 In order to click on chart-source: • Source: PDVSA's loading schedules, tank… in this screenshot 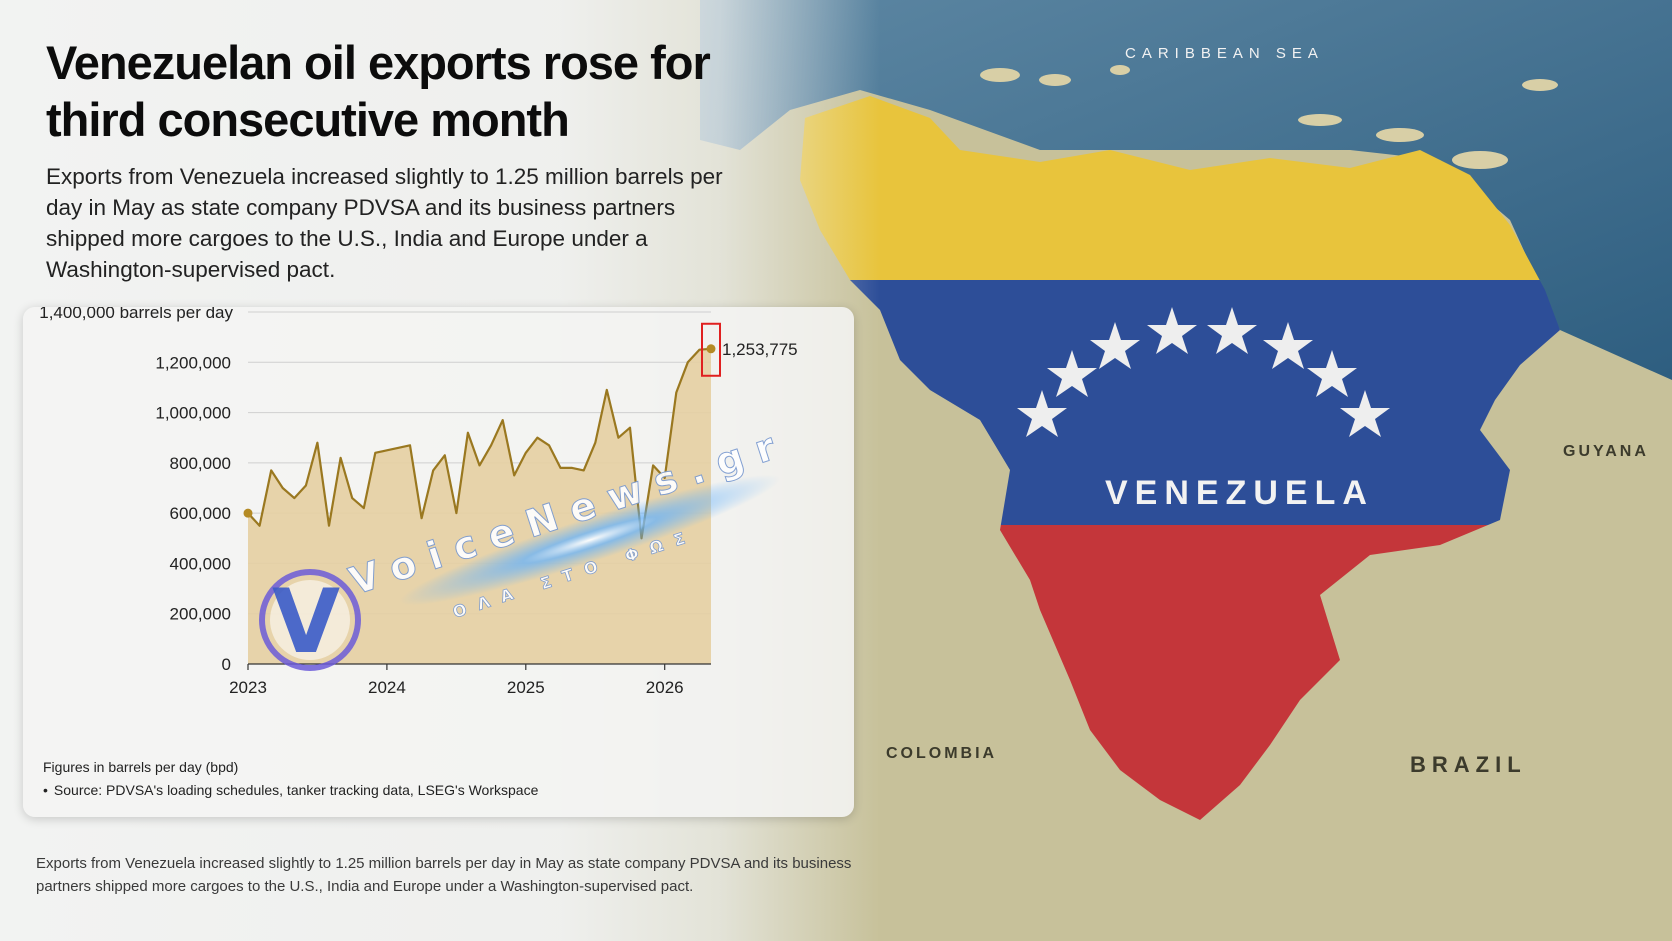, I will do `click(290, 790)`.